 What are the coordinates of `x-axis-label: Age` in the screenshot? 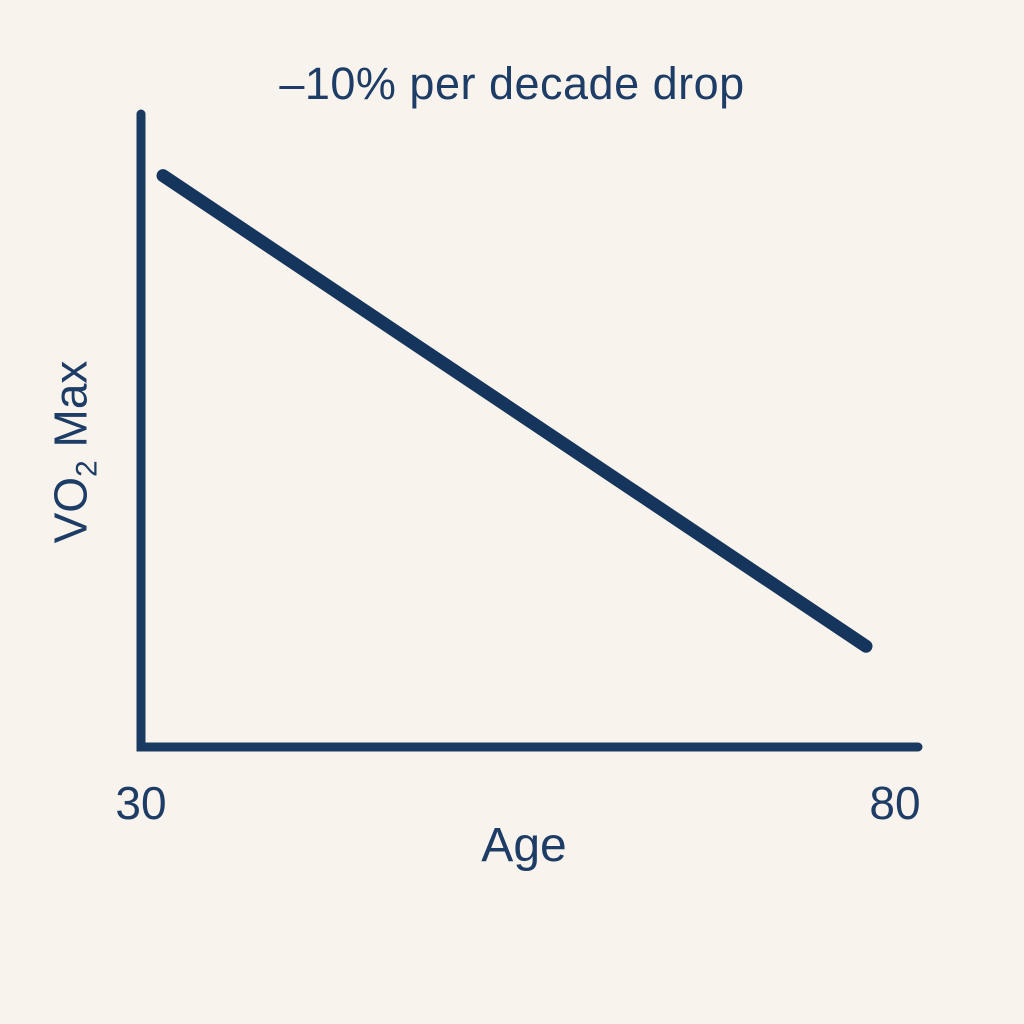 It's located at (524, 845).